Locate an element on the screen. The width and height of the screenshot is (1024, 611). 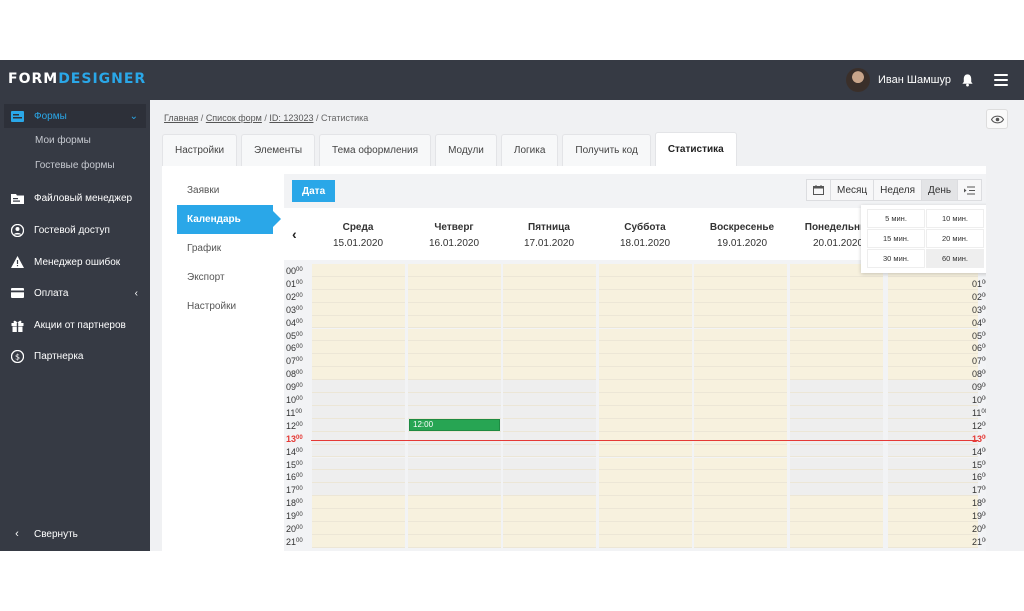
subnav-requests: Заявки is located at coordinates (203, 190).